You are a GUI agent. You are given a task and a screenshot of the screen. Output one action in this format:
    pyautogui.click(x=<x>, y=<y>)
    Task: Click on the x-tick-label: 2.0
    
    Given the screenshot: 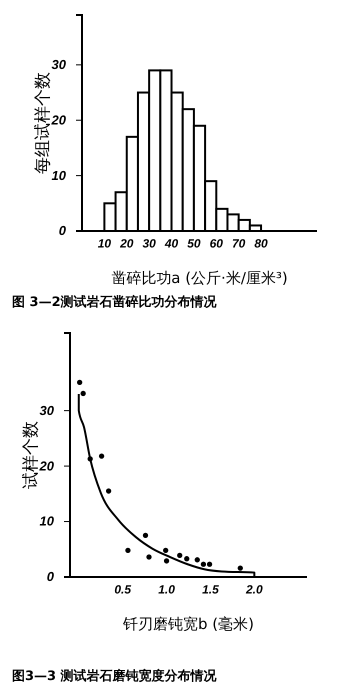 What is the action you would take?
    pyautogui.click(x=253, y=589)
    